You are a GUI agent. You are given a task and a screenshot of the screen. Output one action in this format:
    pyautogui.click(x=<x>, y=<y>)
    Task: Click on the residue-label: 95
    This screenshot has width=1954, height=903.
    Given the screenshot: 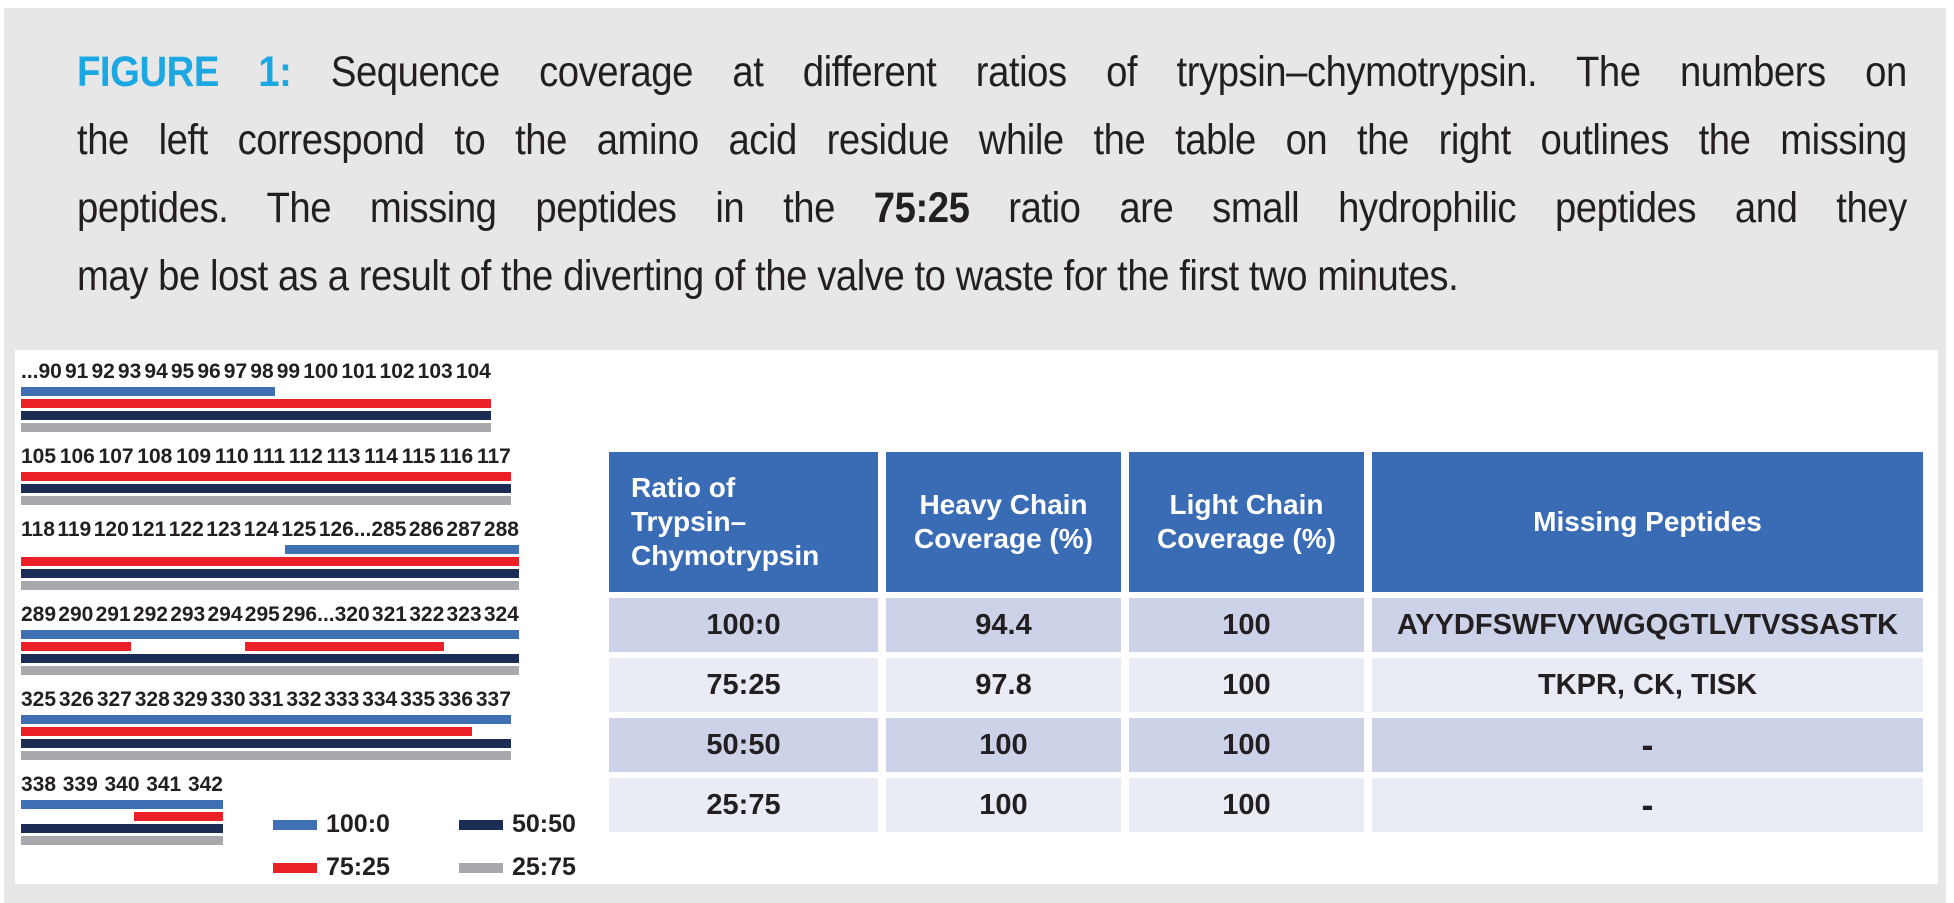 What is the action you would take?
    pyautogui.click(x=182, y=371)
    